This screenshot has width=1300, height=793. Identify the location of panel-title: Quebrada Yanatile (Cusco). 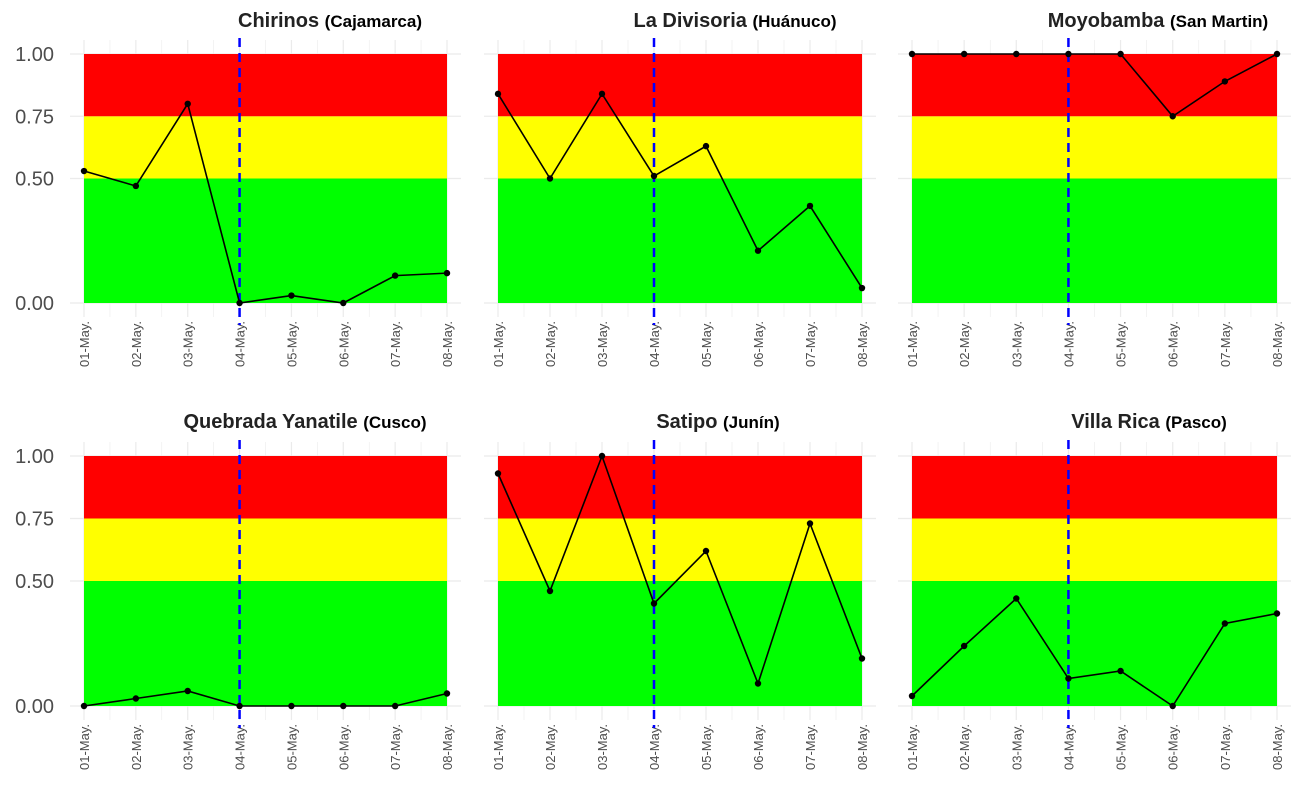
(305, 422).